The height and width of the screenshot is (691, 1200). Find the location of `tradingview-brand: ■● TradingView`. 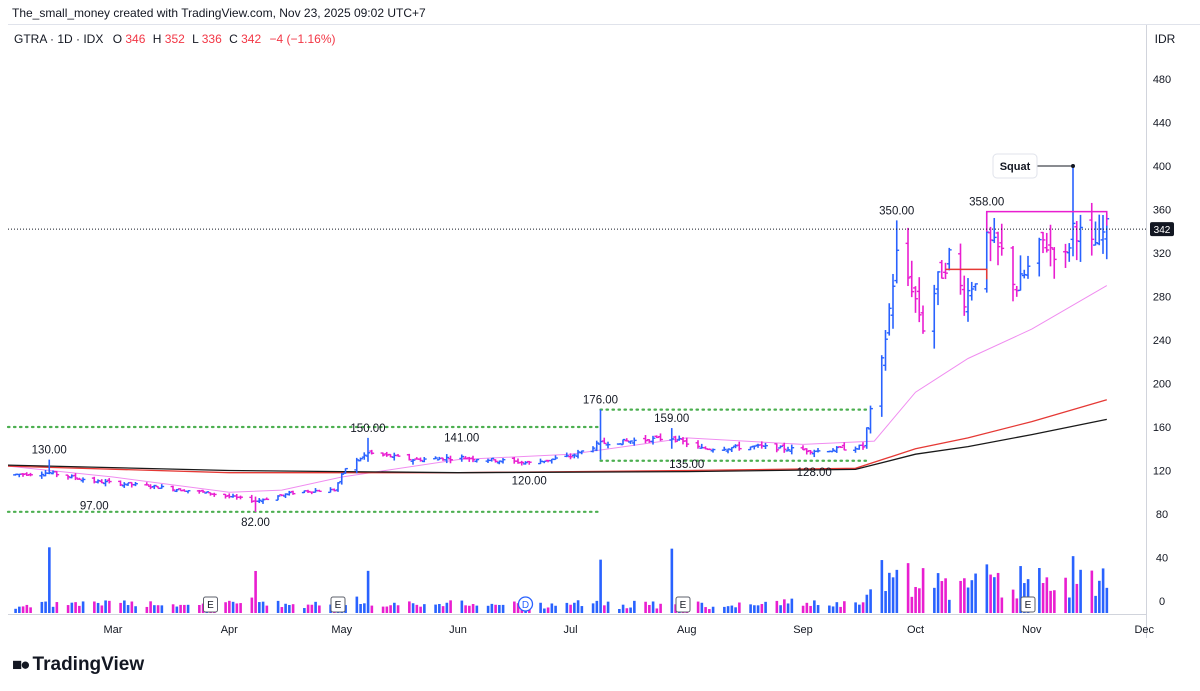

tradingview-brand: ■● TradingView is located at coordinates (78, 665).